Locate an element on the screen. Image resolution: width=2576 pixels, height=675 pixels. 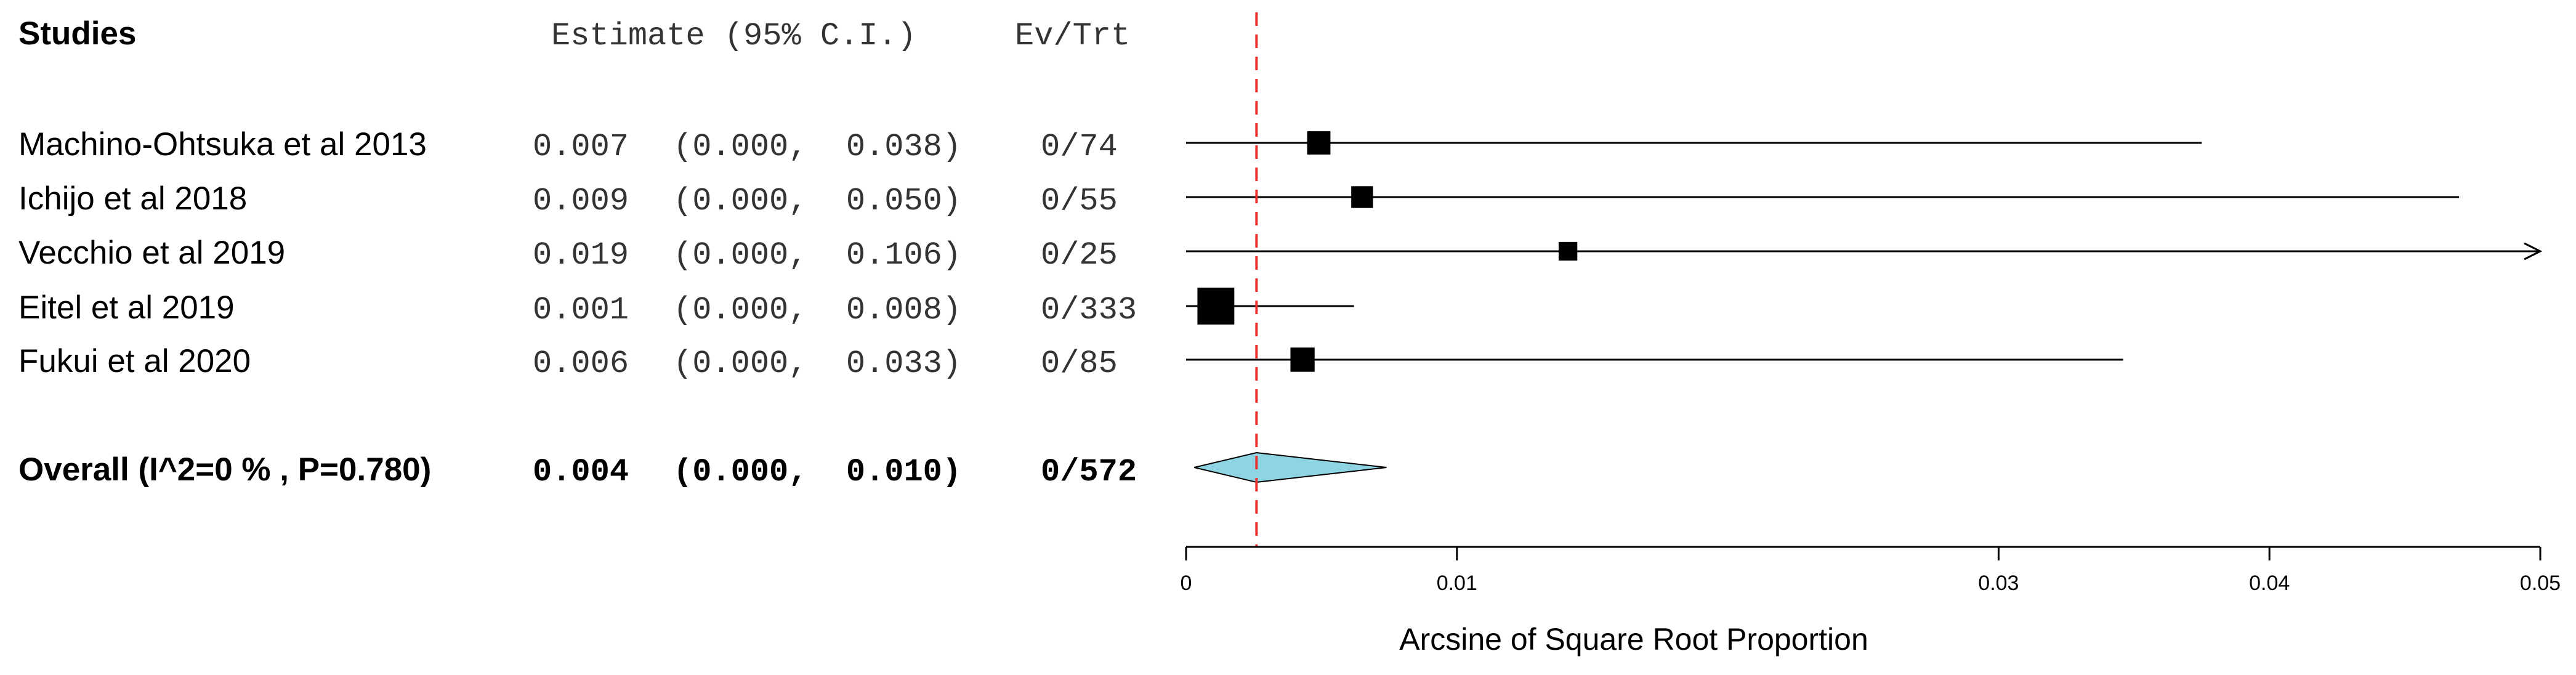
x-axis-ticks: 0 0.01 0.03 0.04 0.05 is located at coordinates (1871, 571).